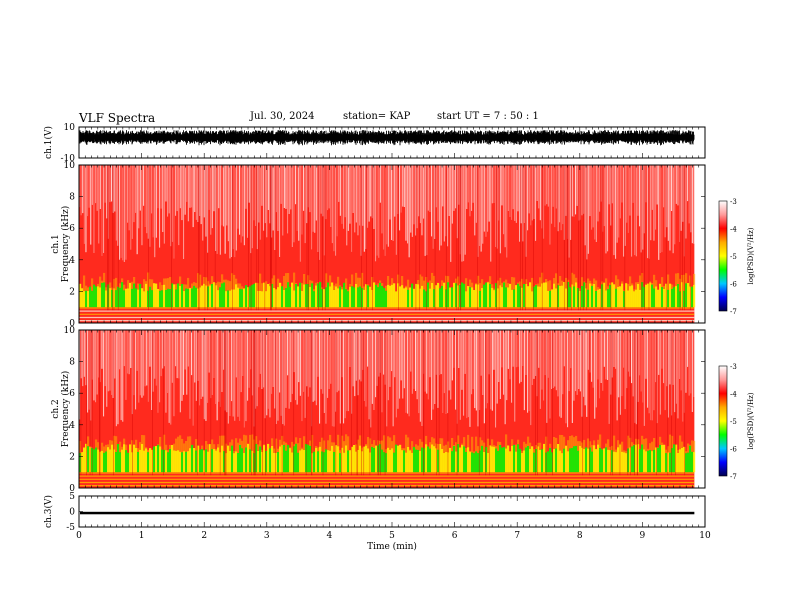 Image resolution: width=792 pixels, height=612 pixels. Describe the element at coordinates (751, 255) in the screenshot. I see `colorbar-label: log(PSD)(V²/Hz)` at that location.